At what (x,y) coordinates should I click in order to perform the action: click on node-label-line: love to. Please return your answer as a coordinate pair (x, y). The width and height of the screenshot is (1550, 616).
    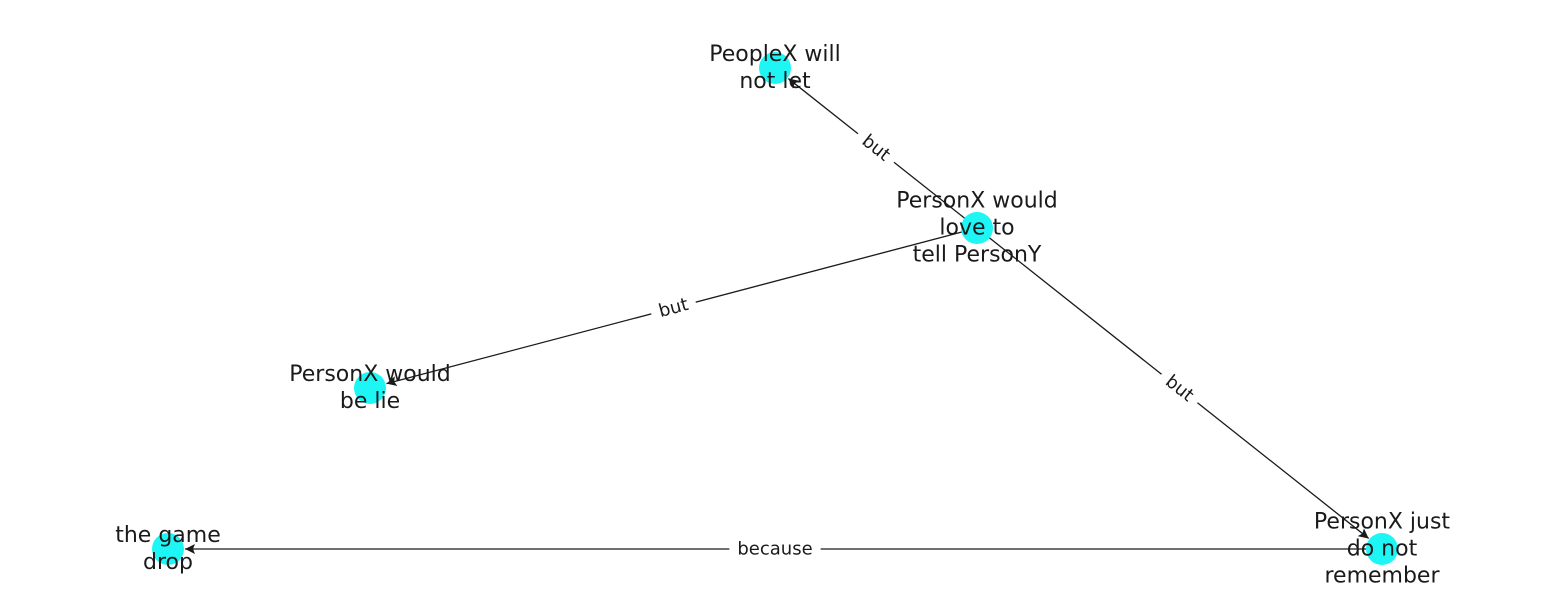
    Looking at the image, I should click on (976, 228).